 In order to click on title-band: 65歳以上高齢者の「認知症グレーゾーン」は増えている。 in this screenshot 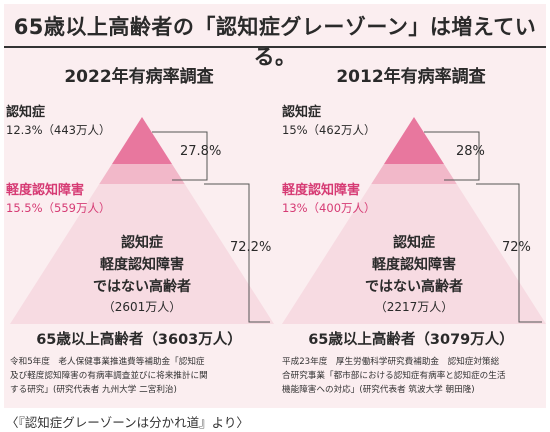, I will do `click(275, 36)`.